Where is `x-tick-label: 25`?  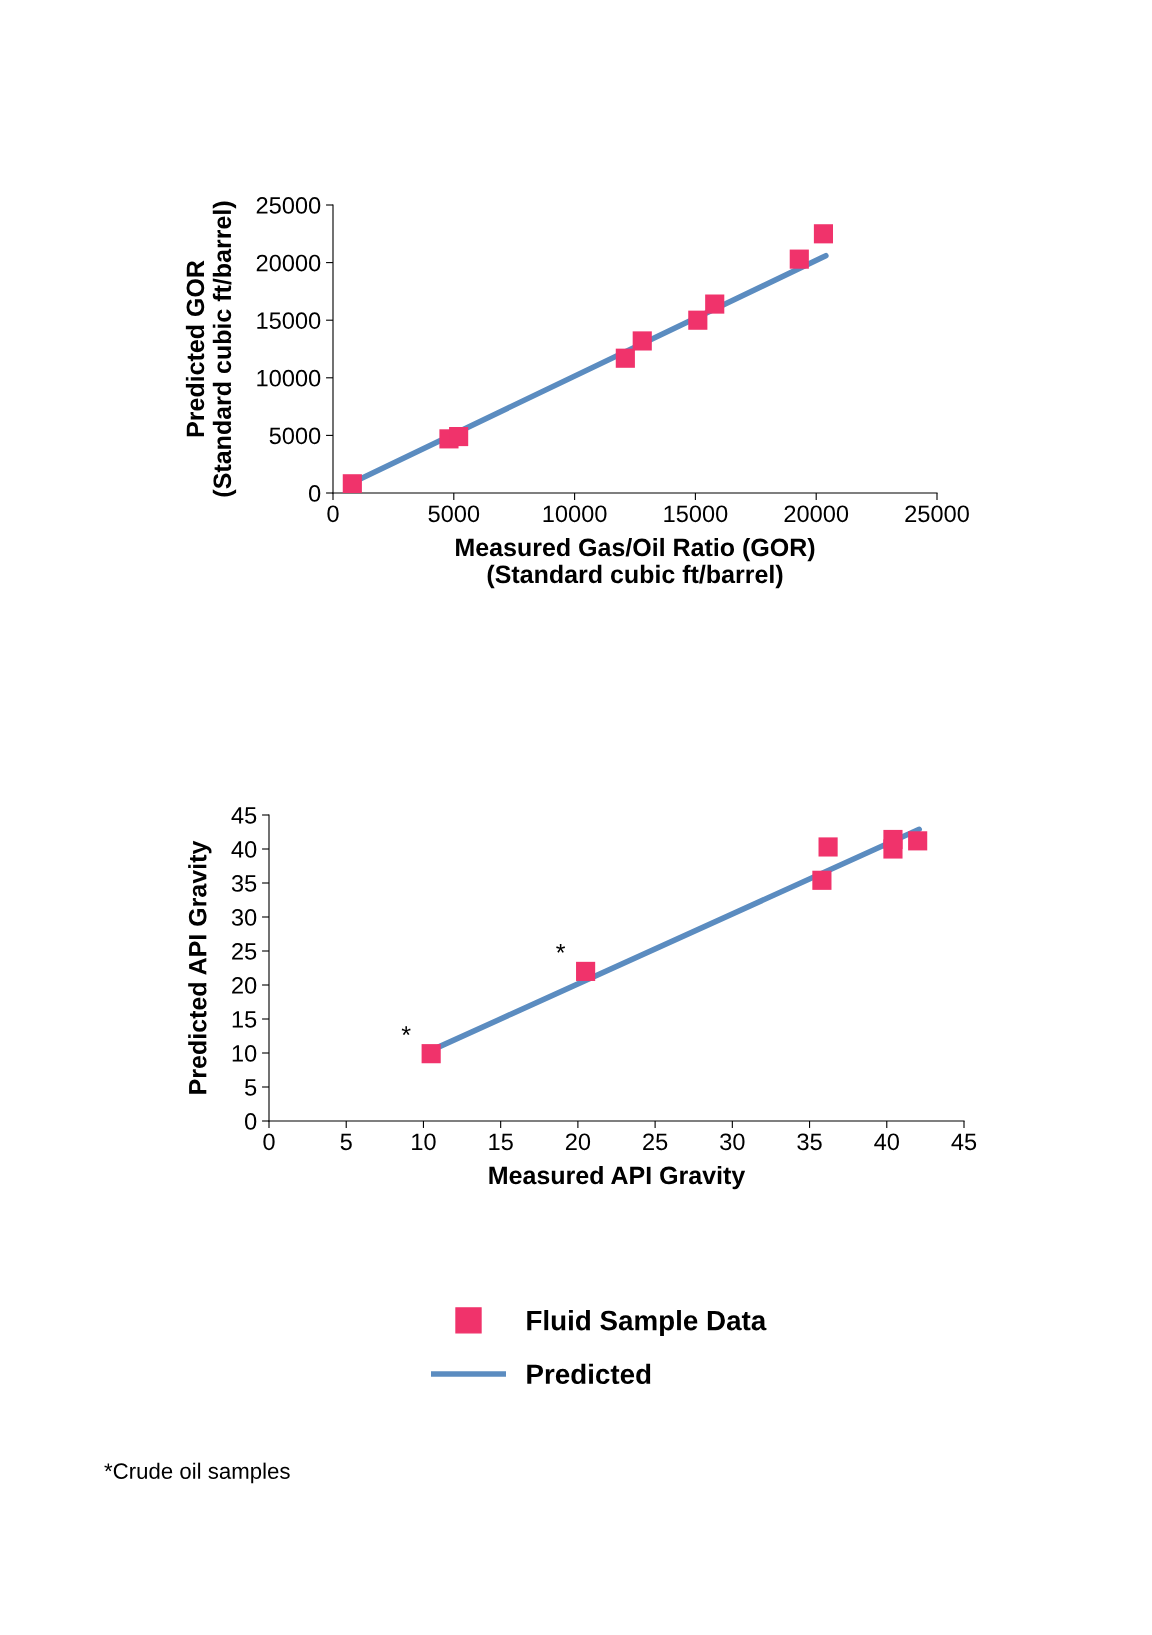
x-tick-label: 25 is located at coordinates (655, 1142).